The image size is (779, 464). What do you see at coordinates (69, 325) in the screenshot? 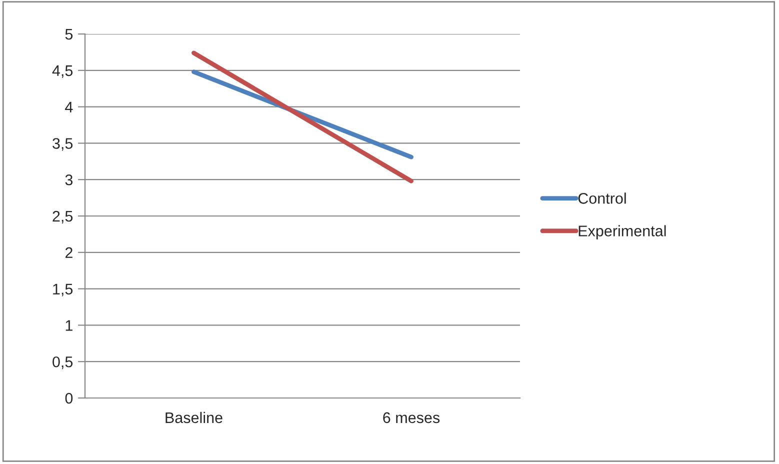
I see `y-tick-label: 1` at bounding box center [69, 325].